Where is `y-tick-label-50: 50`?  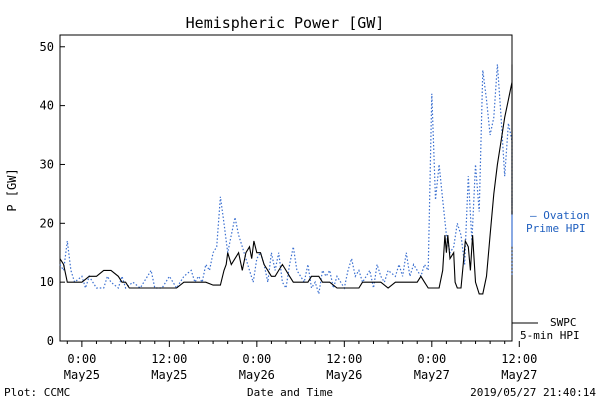
y-tick-label-50: 50 is located at coordinates (47, 47).